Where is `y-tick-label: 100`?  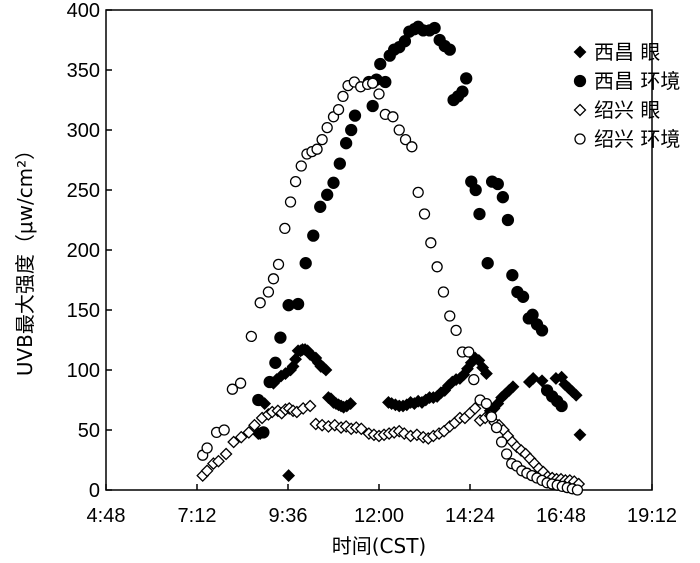
y-tick-label: 100 is located at coordinates (83, 371).